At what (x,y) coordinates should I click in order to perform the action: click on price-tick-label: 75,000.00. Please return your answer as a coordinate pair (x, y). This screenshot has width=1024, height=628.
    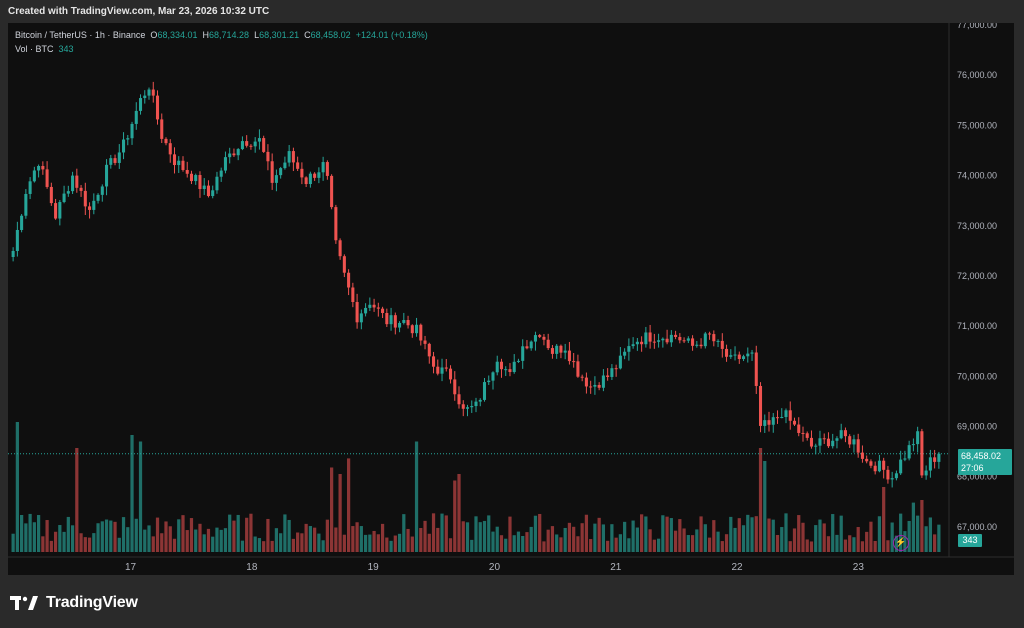
    Looking at the image, I should click on (977, 125).